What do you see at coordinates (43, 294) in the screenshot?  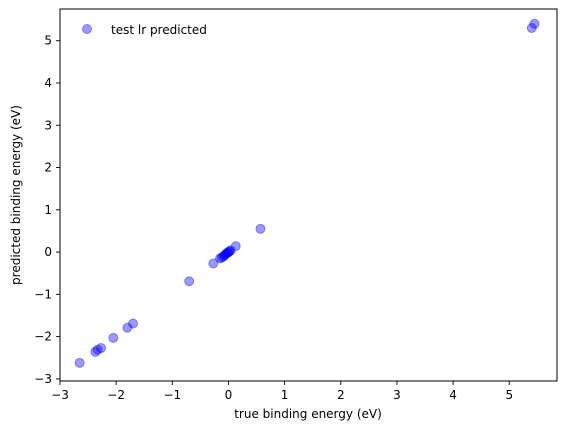 I see `y-tick-label: −1` at bounding box center [43, 294].